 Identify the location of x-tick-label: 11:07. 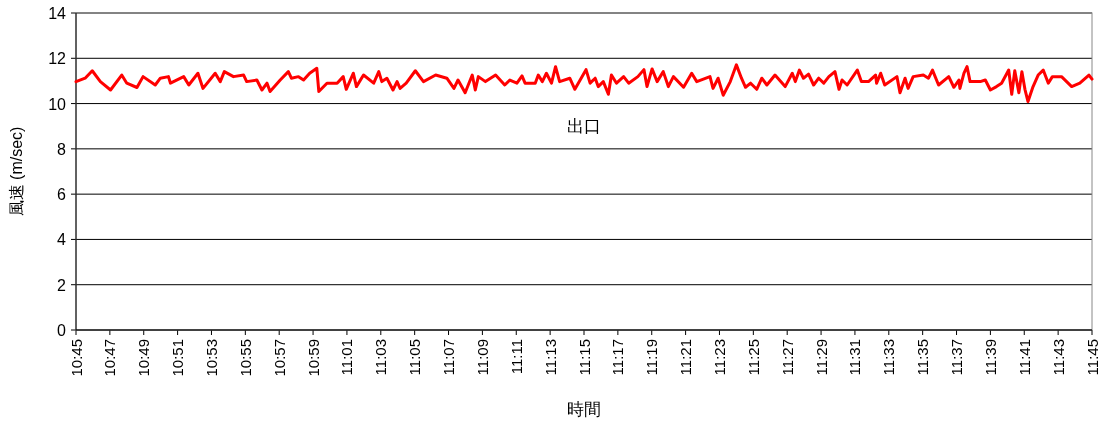
(449, 357).